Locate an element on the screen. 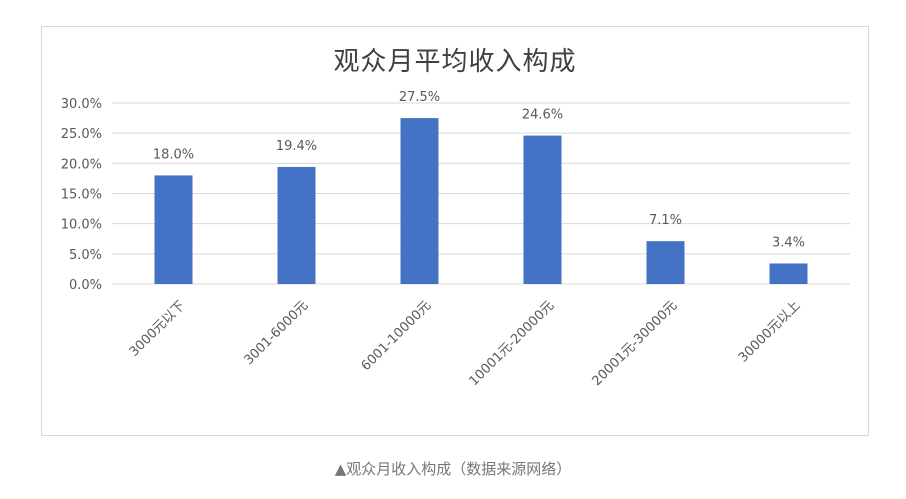 This screenshot has width=906, height=499. data-label: 24.6% is located at coordinates (542, 115).